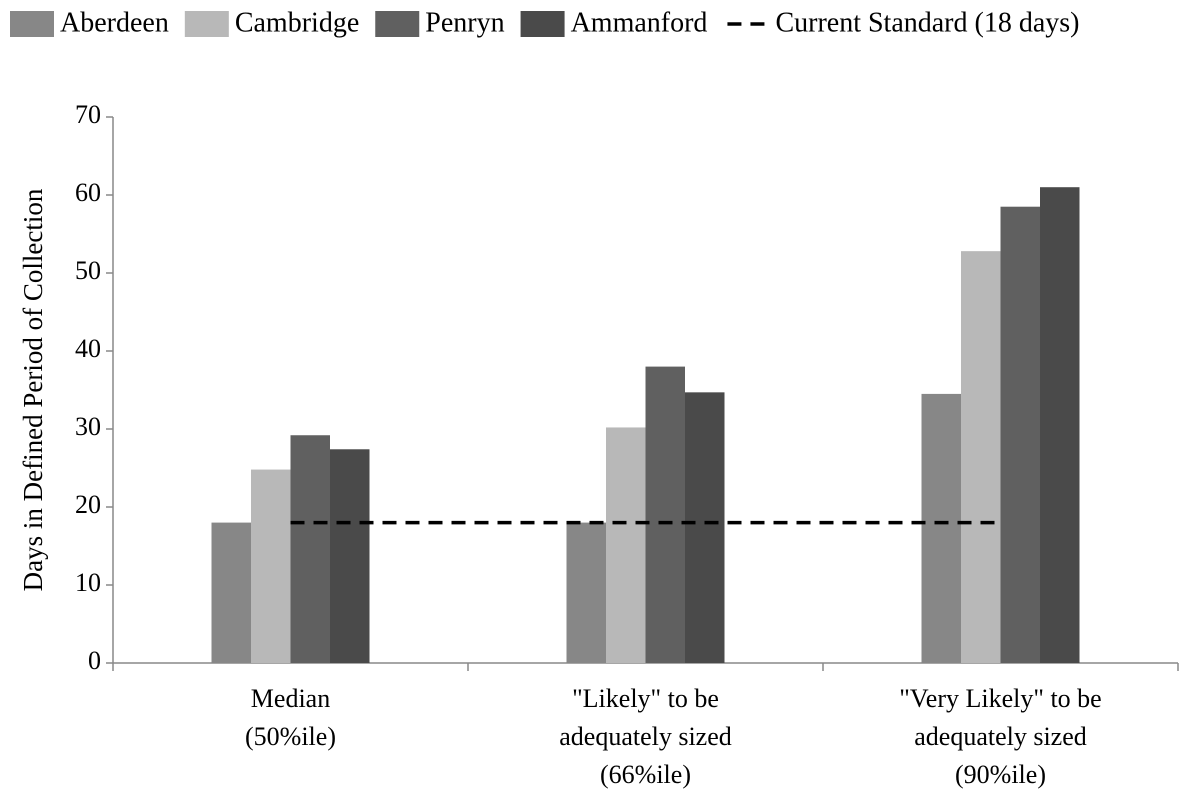  What do you see at coordinates (88, 426) in the screenshot?
I see `y-tick-label: 30` at bounding box center [88, 426].